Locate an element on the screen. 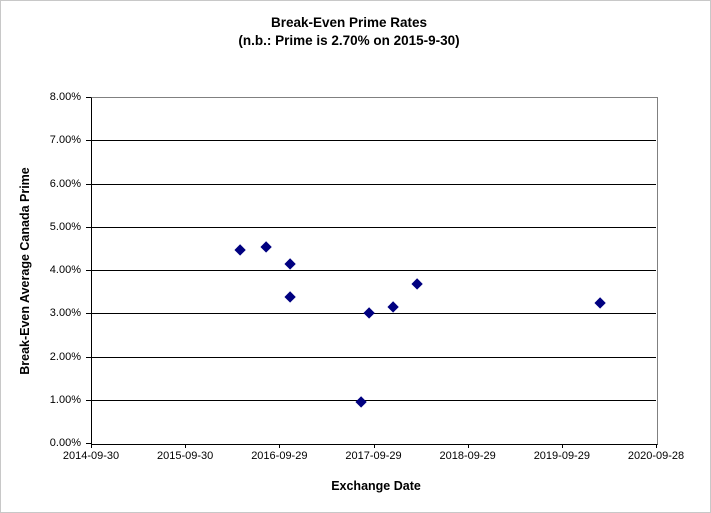 The height and width of the screenshot is (513, 711). x-tick-label: 2018-09-29 is located at coordinates (467, 456).